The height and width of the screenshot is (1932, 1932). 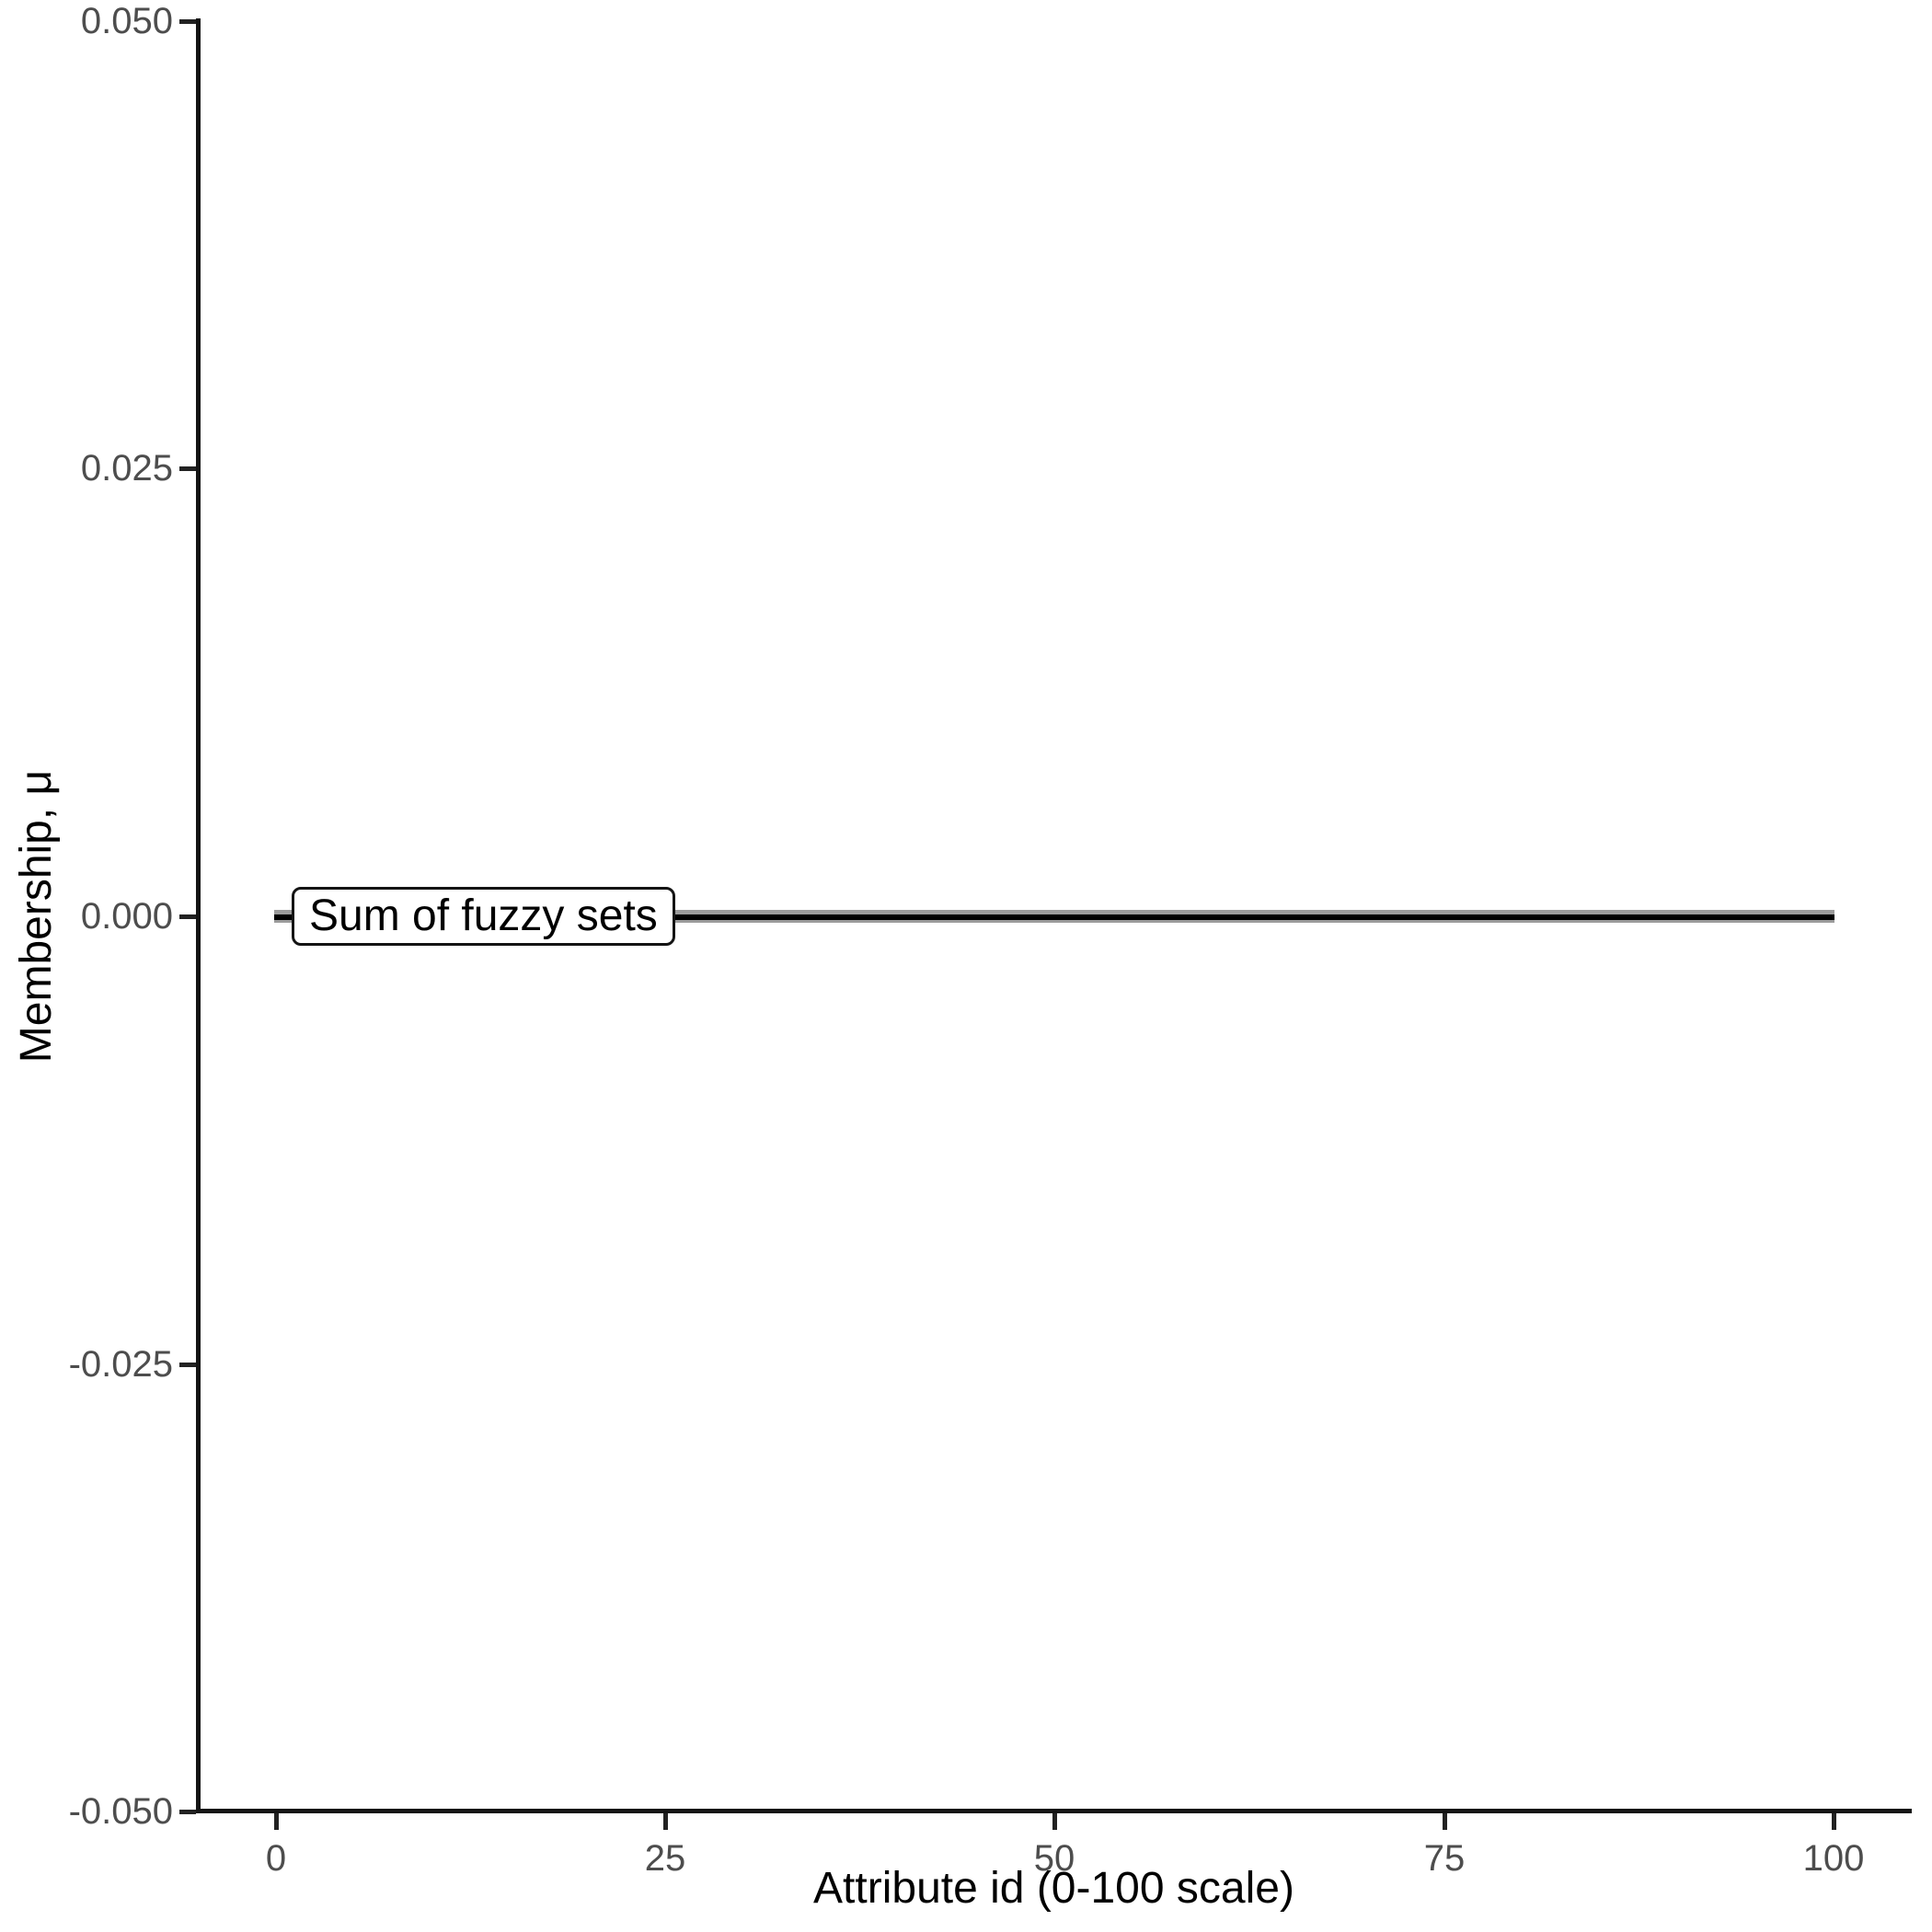 What do you see at coordinates (198, 915) in the screenshot?
I see `y-axis-line` at bounding box center [198, 915].